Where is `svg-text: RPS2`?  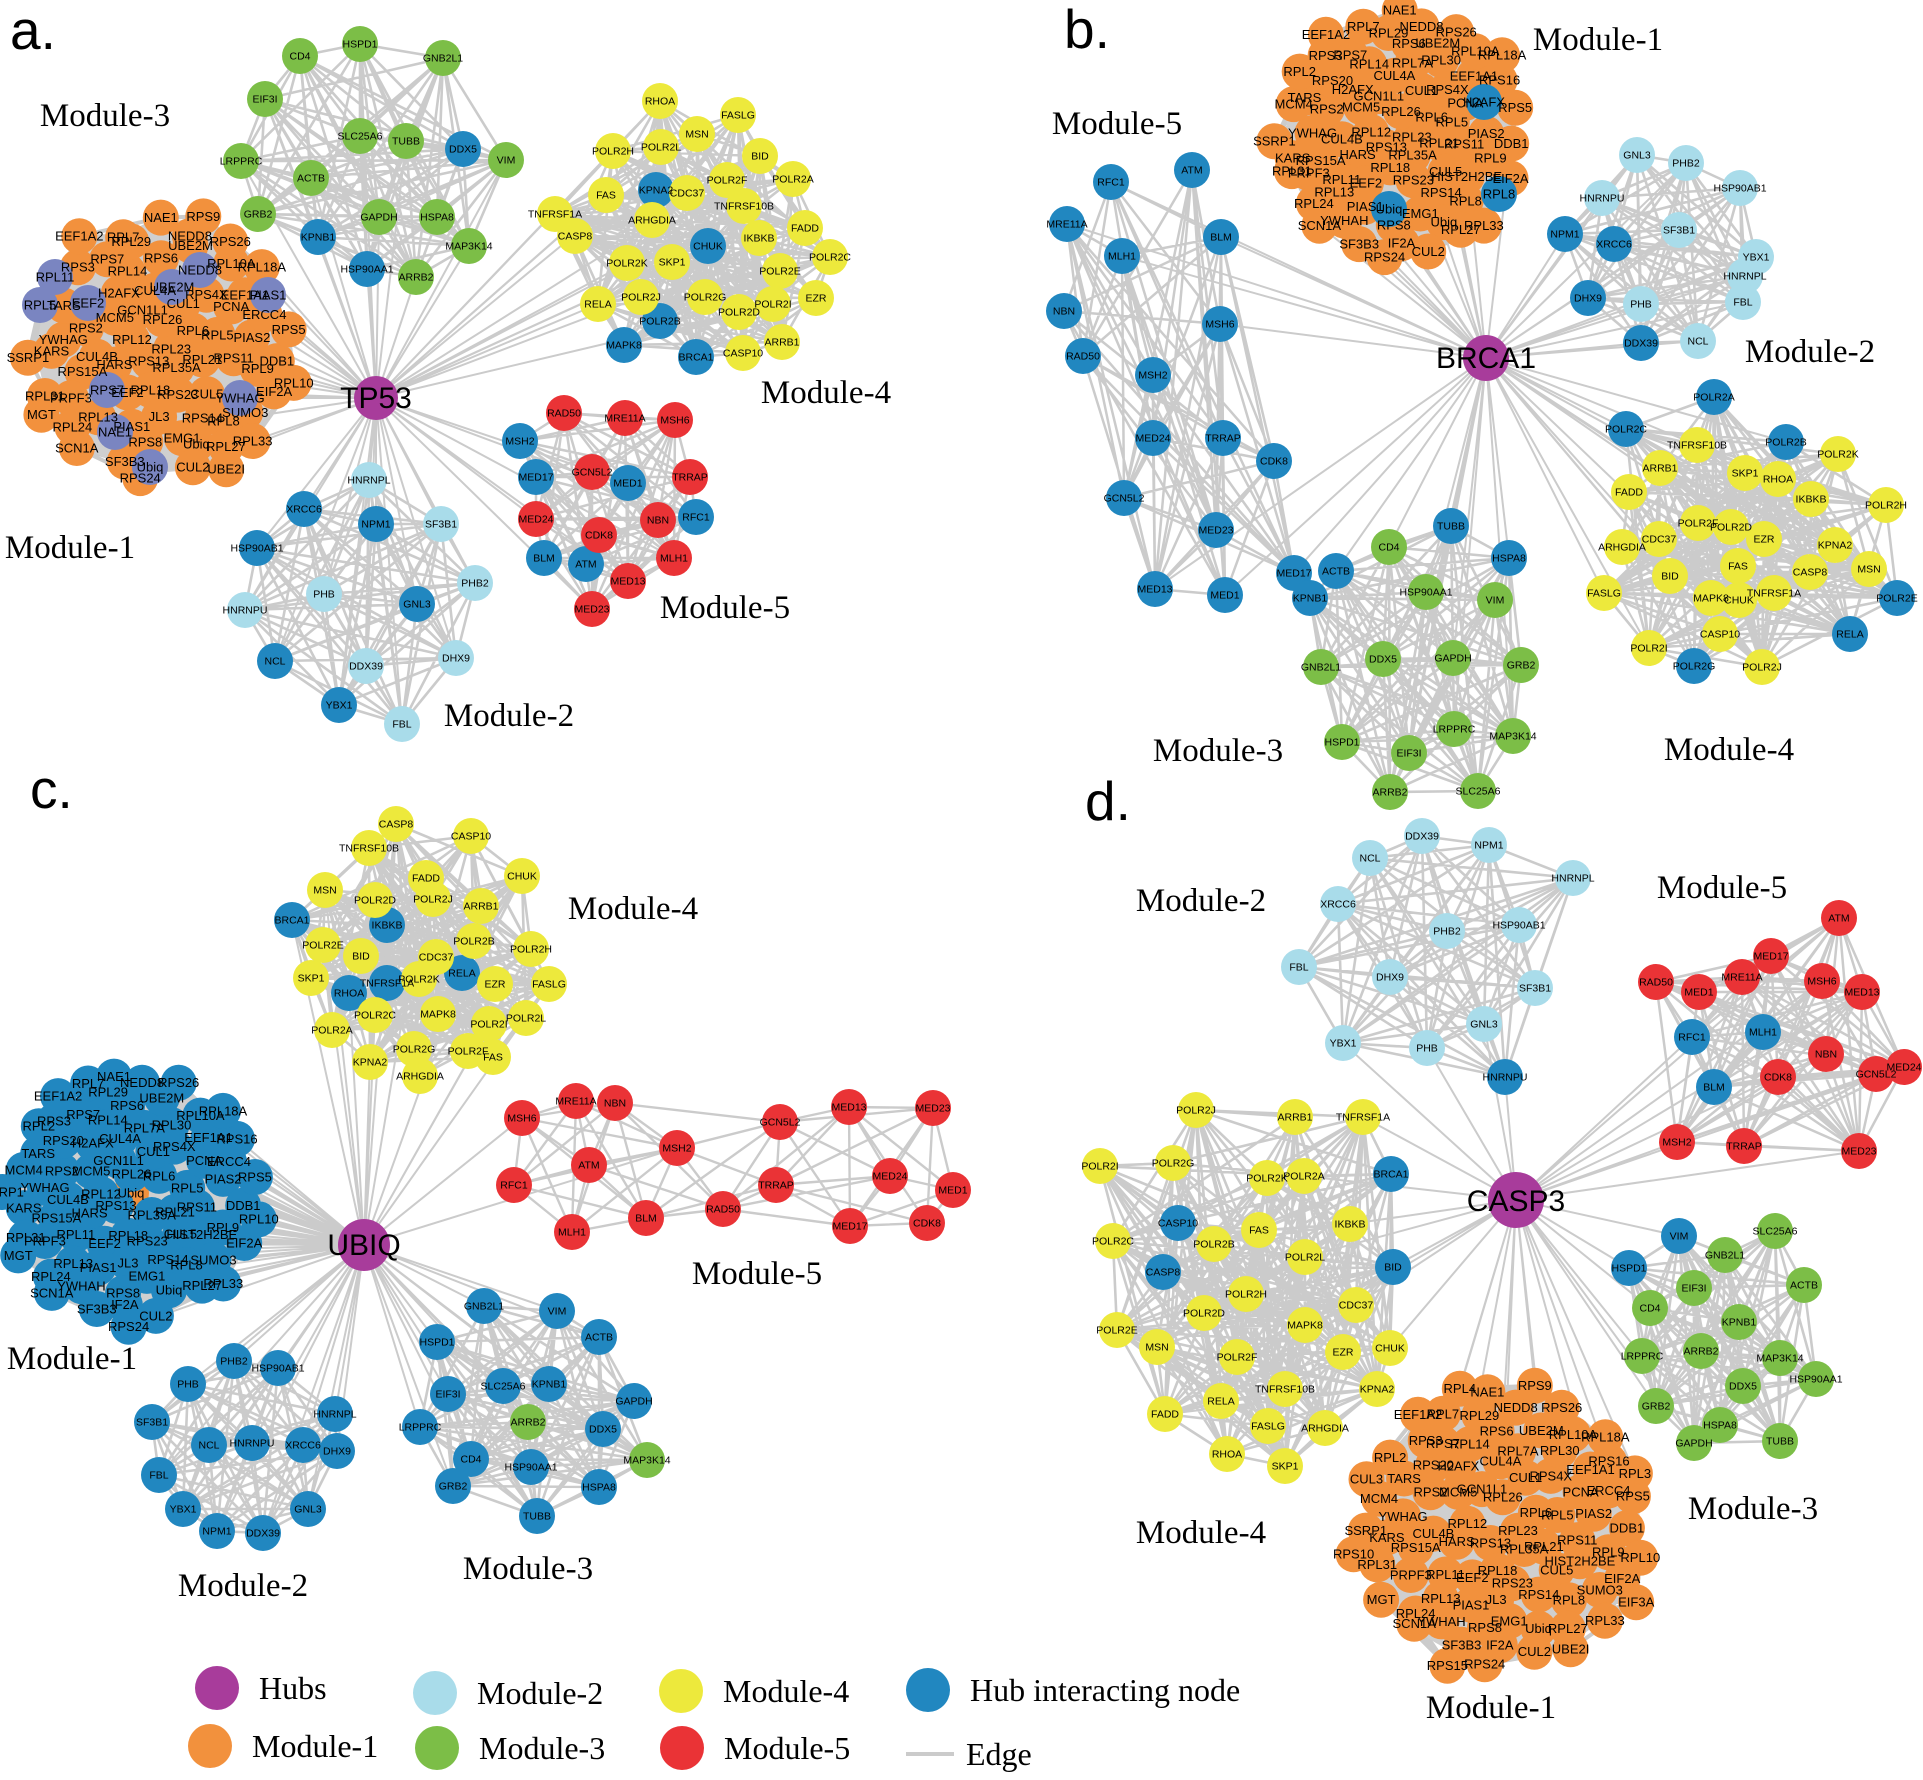 svg-text: RPS2 is located at coordinates (86, 328).